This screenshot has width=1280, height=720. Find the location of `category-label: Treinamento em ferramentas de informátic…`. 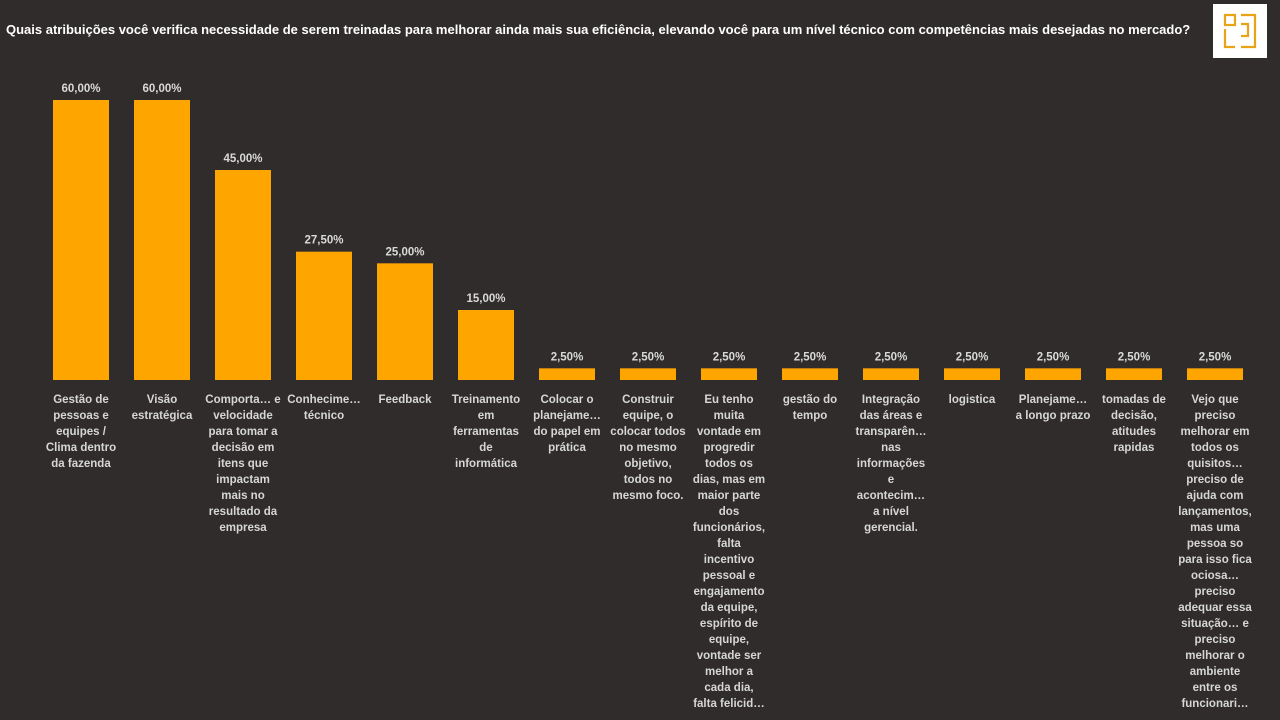

category-label: Treinamento em ferramentas de informátic… is located at coordinates (486, 432).